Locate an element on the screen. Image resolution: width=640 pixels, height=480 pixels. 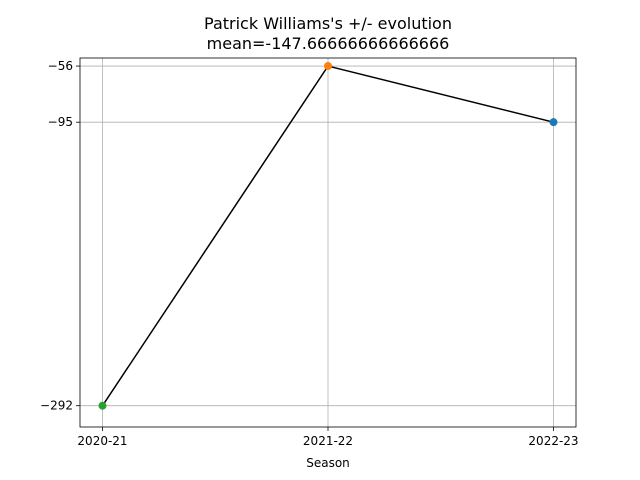
x-tick-label: 2020-21 is located at coordinates (102, 441).